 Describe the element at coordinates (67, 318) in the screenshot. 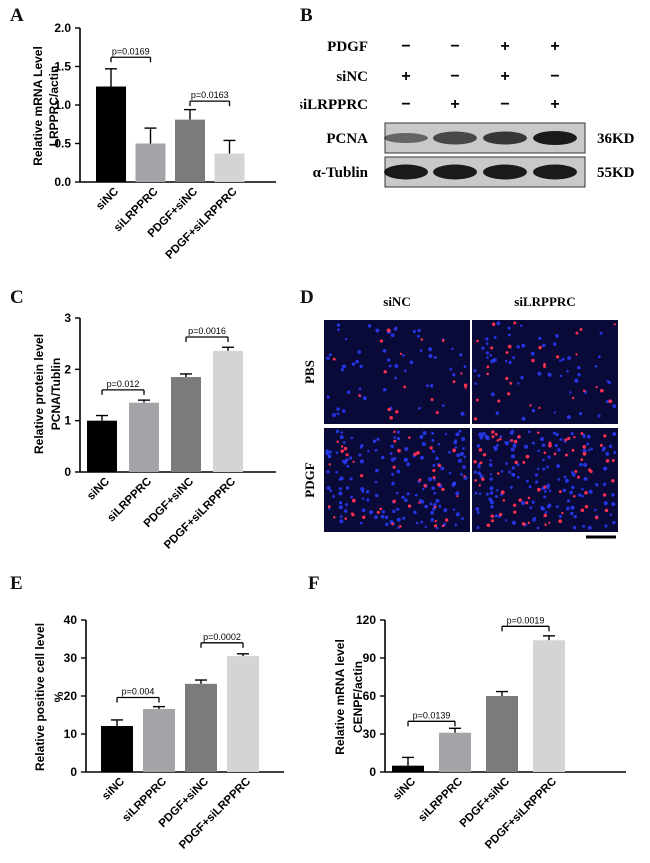

I see `y-tick-label: 3` at that location.